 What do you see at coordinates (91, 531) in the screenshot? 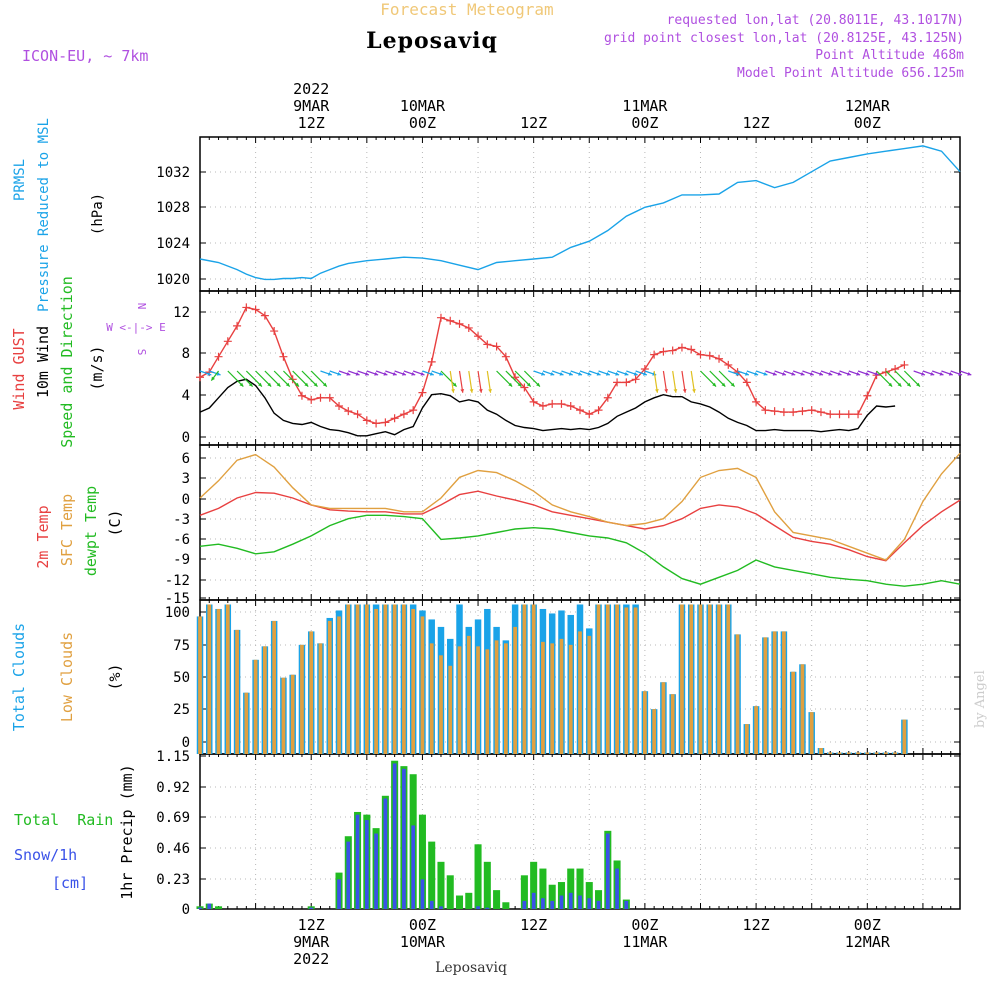
I see `temperature-axis-label: dewpt Temp` at bounding box center [91, 531].